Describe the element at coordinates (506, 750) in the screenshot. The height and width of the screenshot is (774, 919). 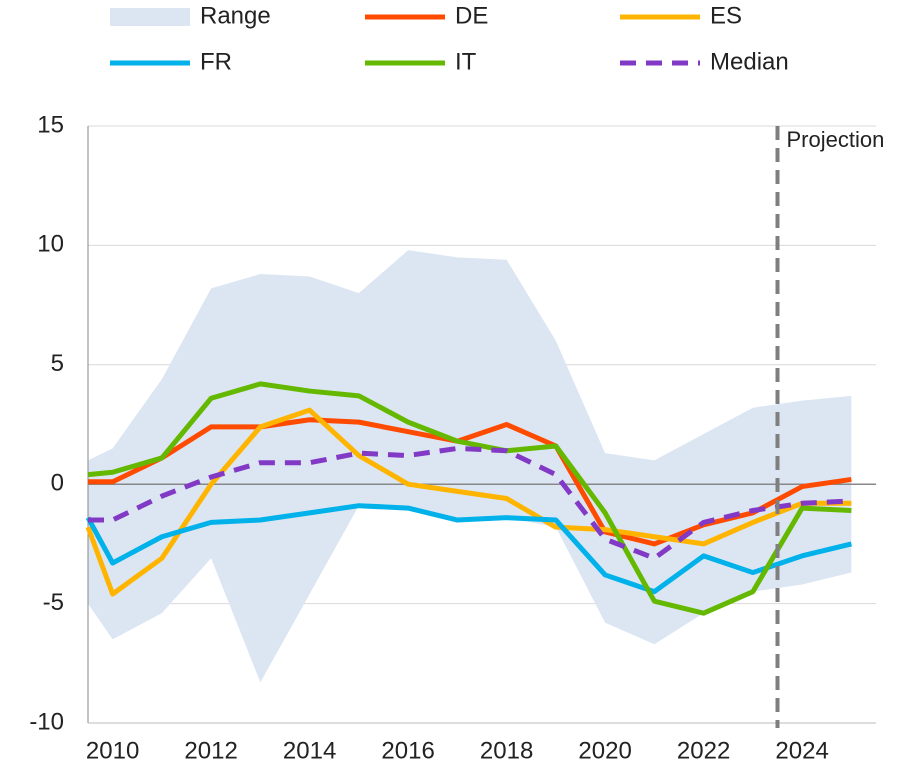
I see `x-tick-label: 2018` at that location.